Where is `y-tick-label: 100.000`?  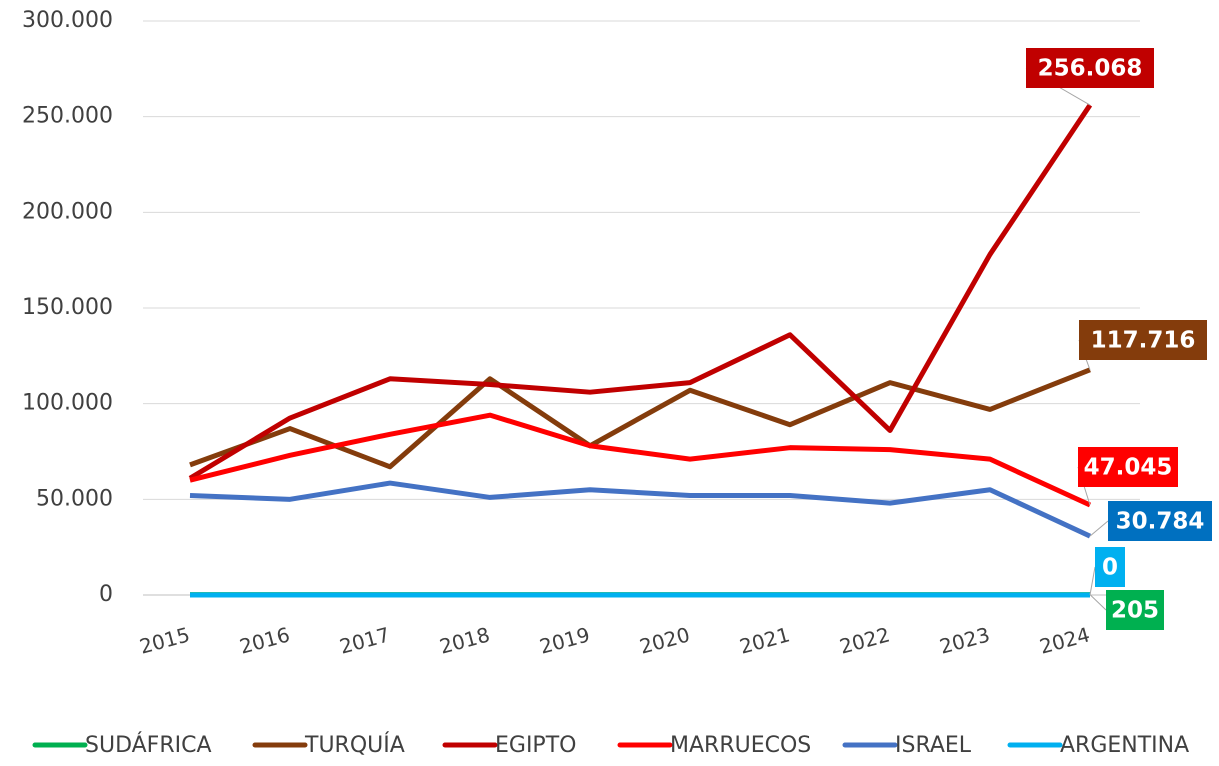 y-tick-label: 100.000 is located at coordinates (67, 403).